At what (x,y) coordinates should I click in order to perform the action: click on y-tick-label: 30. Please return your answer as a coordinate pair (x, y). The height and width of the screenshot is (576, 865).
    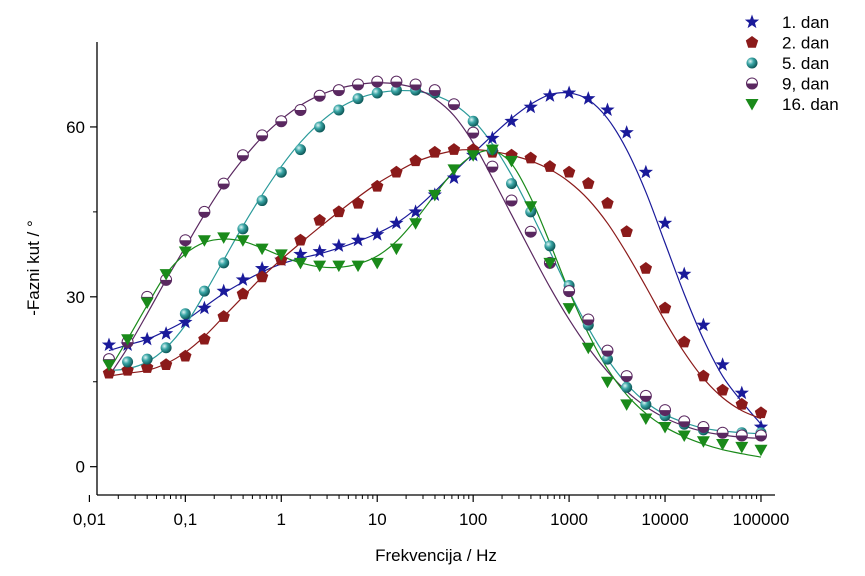
    Looking at the image, I should click on (75, 297).